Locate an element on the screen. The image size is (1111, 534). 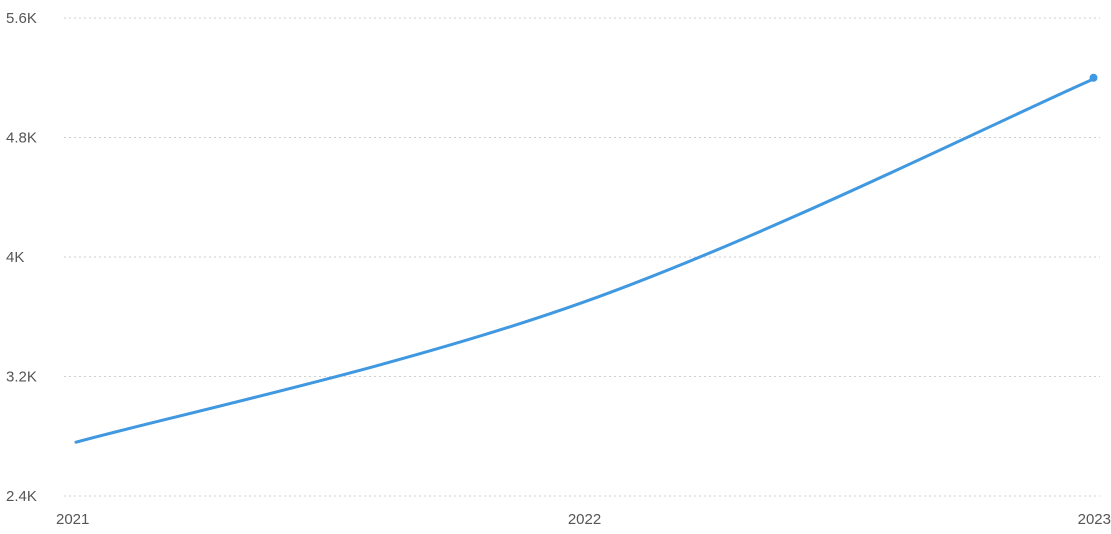
x-tick-label: 2023 is located at coordinates (1094, 519).